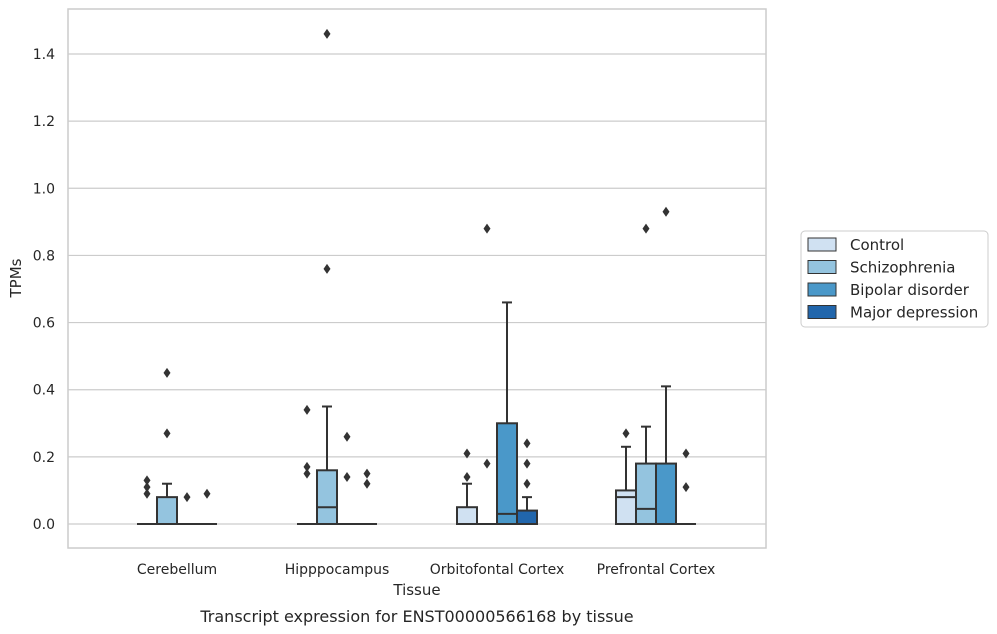 Image resolution: width=997 pixels, height=634 pixels. What do you see at coordinates (910, 290) in the screenshot?
I see `legend-label: Bipolar disorder` at bounding box center [910, 290].